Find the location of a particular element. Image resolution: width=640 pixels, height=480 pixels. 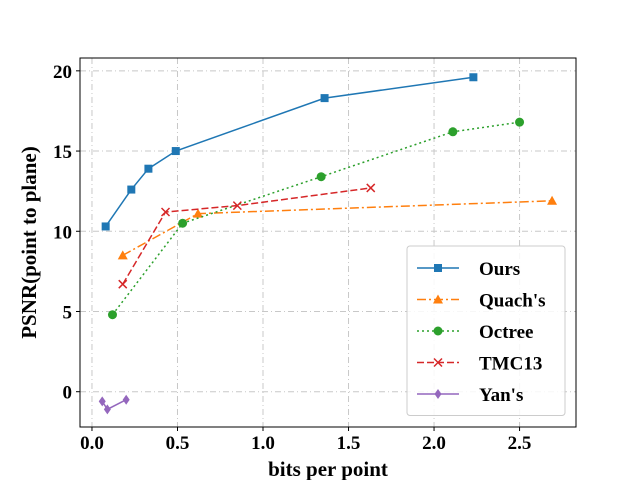

legend-label: Ours is located at coordinates (499, 269).